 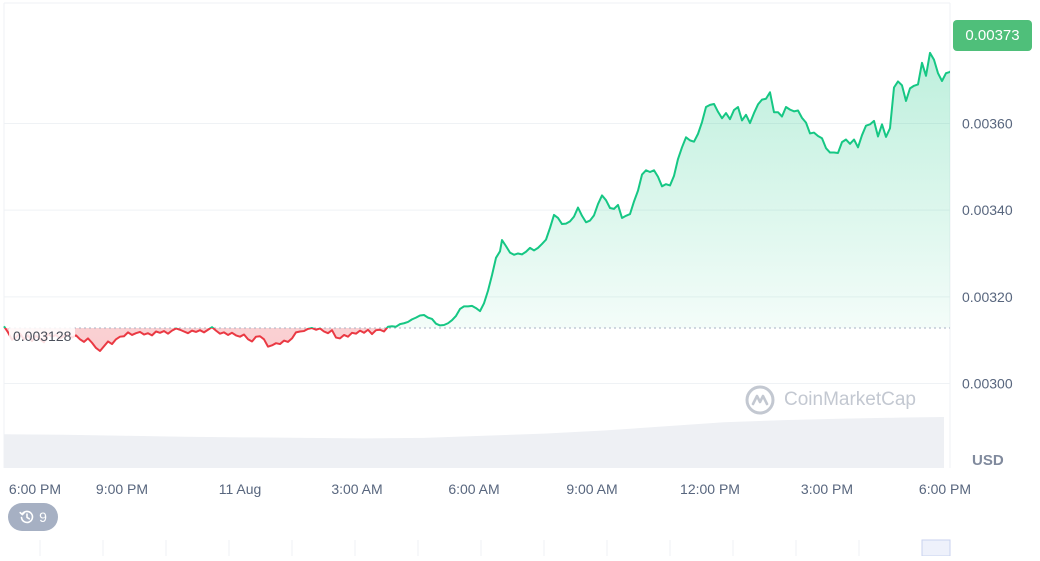 What do you see at coordinates (26, 517) in the screenshot?
I see `history-icon` at bounding box center [26, 517].